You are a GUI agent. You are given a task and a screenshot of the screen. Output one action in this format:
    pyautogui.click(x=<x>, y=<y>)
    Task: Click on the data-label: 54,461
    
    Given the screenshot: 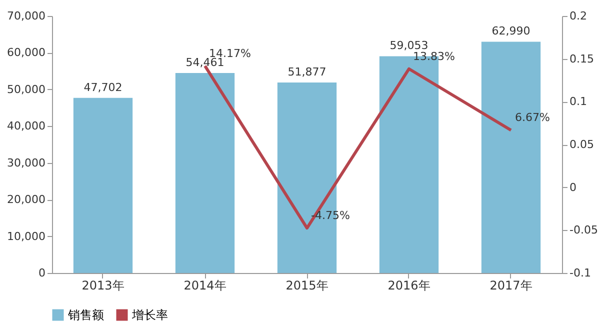 What is the action you would take?
    pyautogui.click(x=205, y=63)
    